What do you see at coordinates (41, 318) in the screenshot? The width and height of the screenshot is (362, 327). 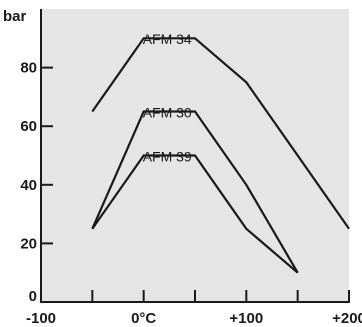 I see `x-tick-label-0: -100` at bounding box center [41, 318].